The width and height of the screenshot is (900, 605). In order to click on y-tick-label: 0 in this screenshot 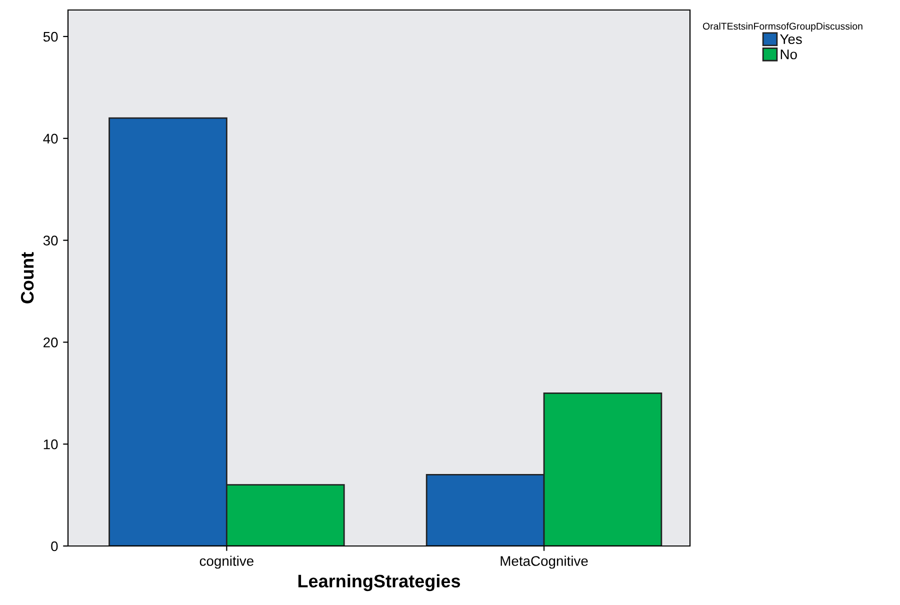, I will do `click(54, 546)`.